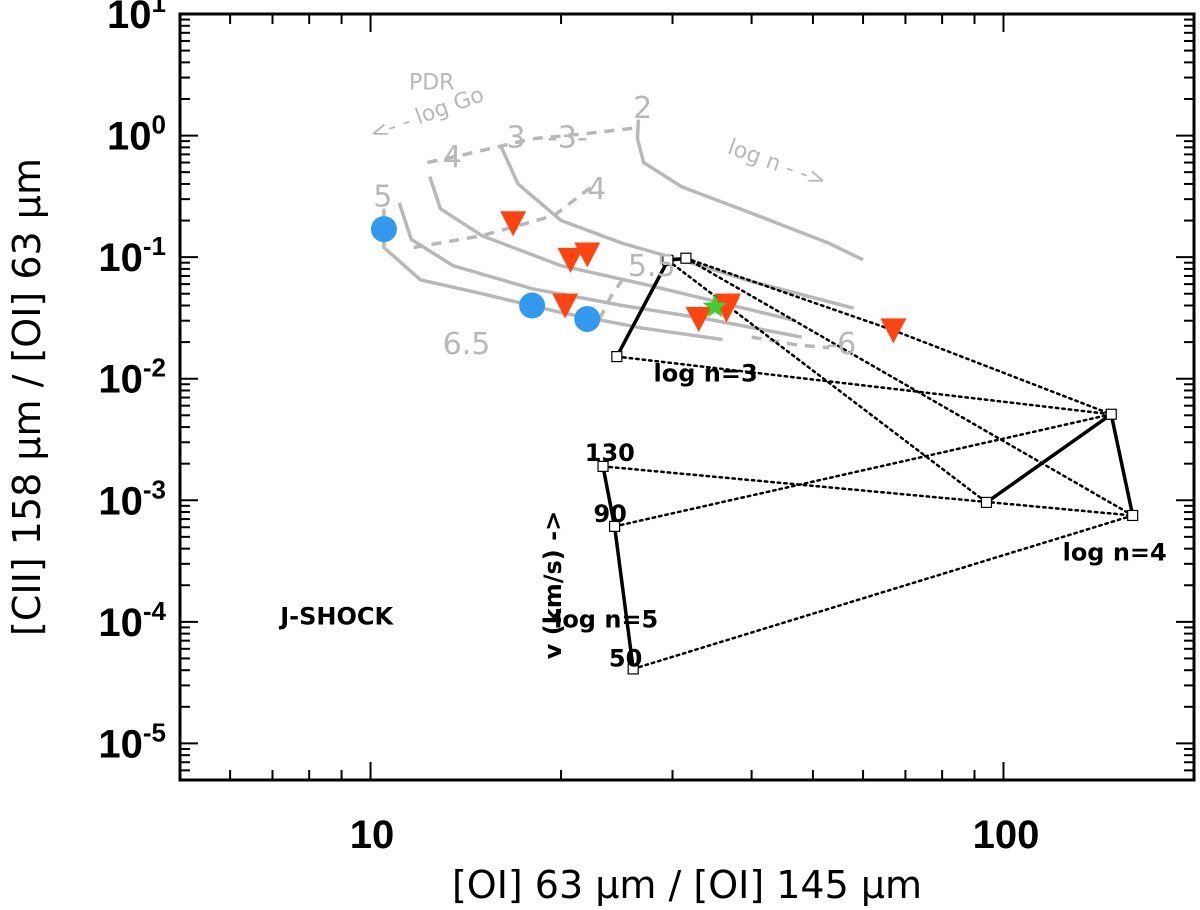  What do you see at coordinates (706, 373) in the screenshot?
I see `shock-grid-label: log n=3` at bounding box center [706, 373].